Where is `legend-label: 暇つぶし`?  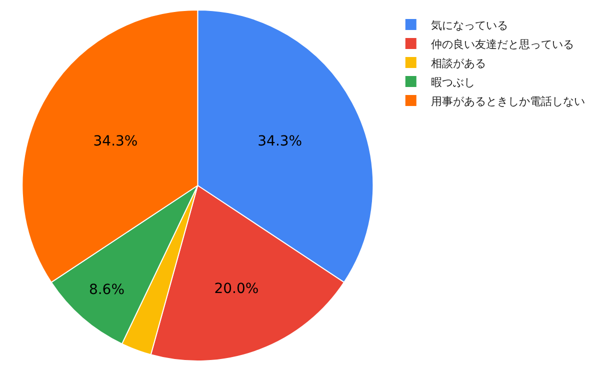
legend-label: 暇つぶし is located at coordinates (452, 82).